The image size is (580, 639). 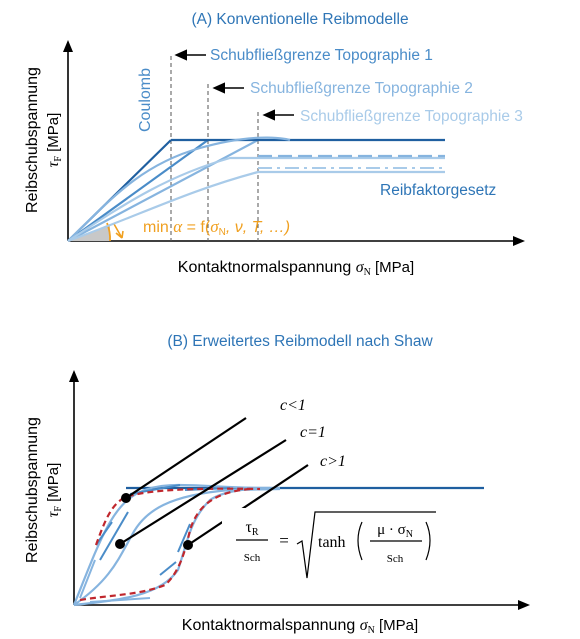 I want to click on panel-b-eq-equals: =, so click(x=284, y=540).